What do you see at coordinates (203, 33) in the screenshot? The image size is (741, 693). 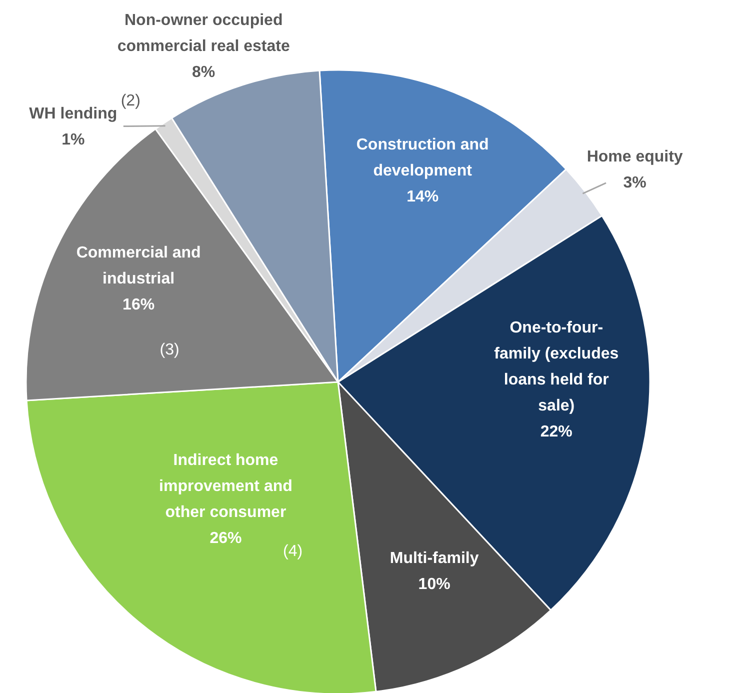 I see `slice-label: Non-owner occupied commercial real estate` at bounding box center [203, 33].